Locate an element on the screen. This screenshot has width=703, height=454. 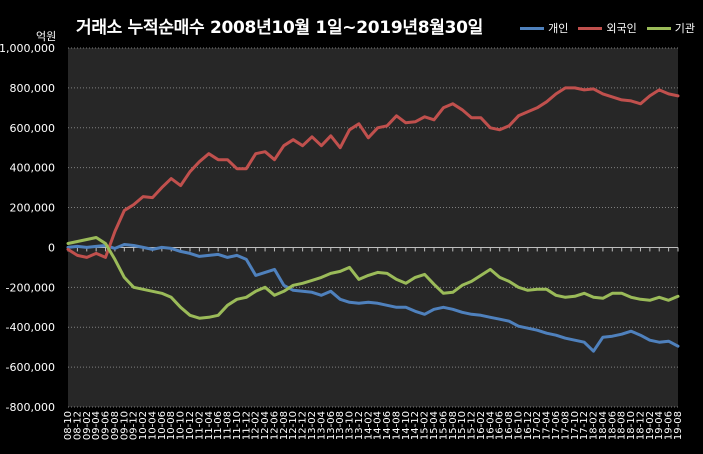
legend-item: 기관 is located at coordinates (670, 28).